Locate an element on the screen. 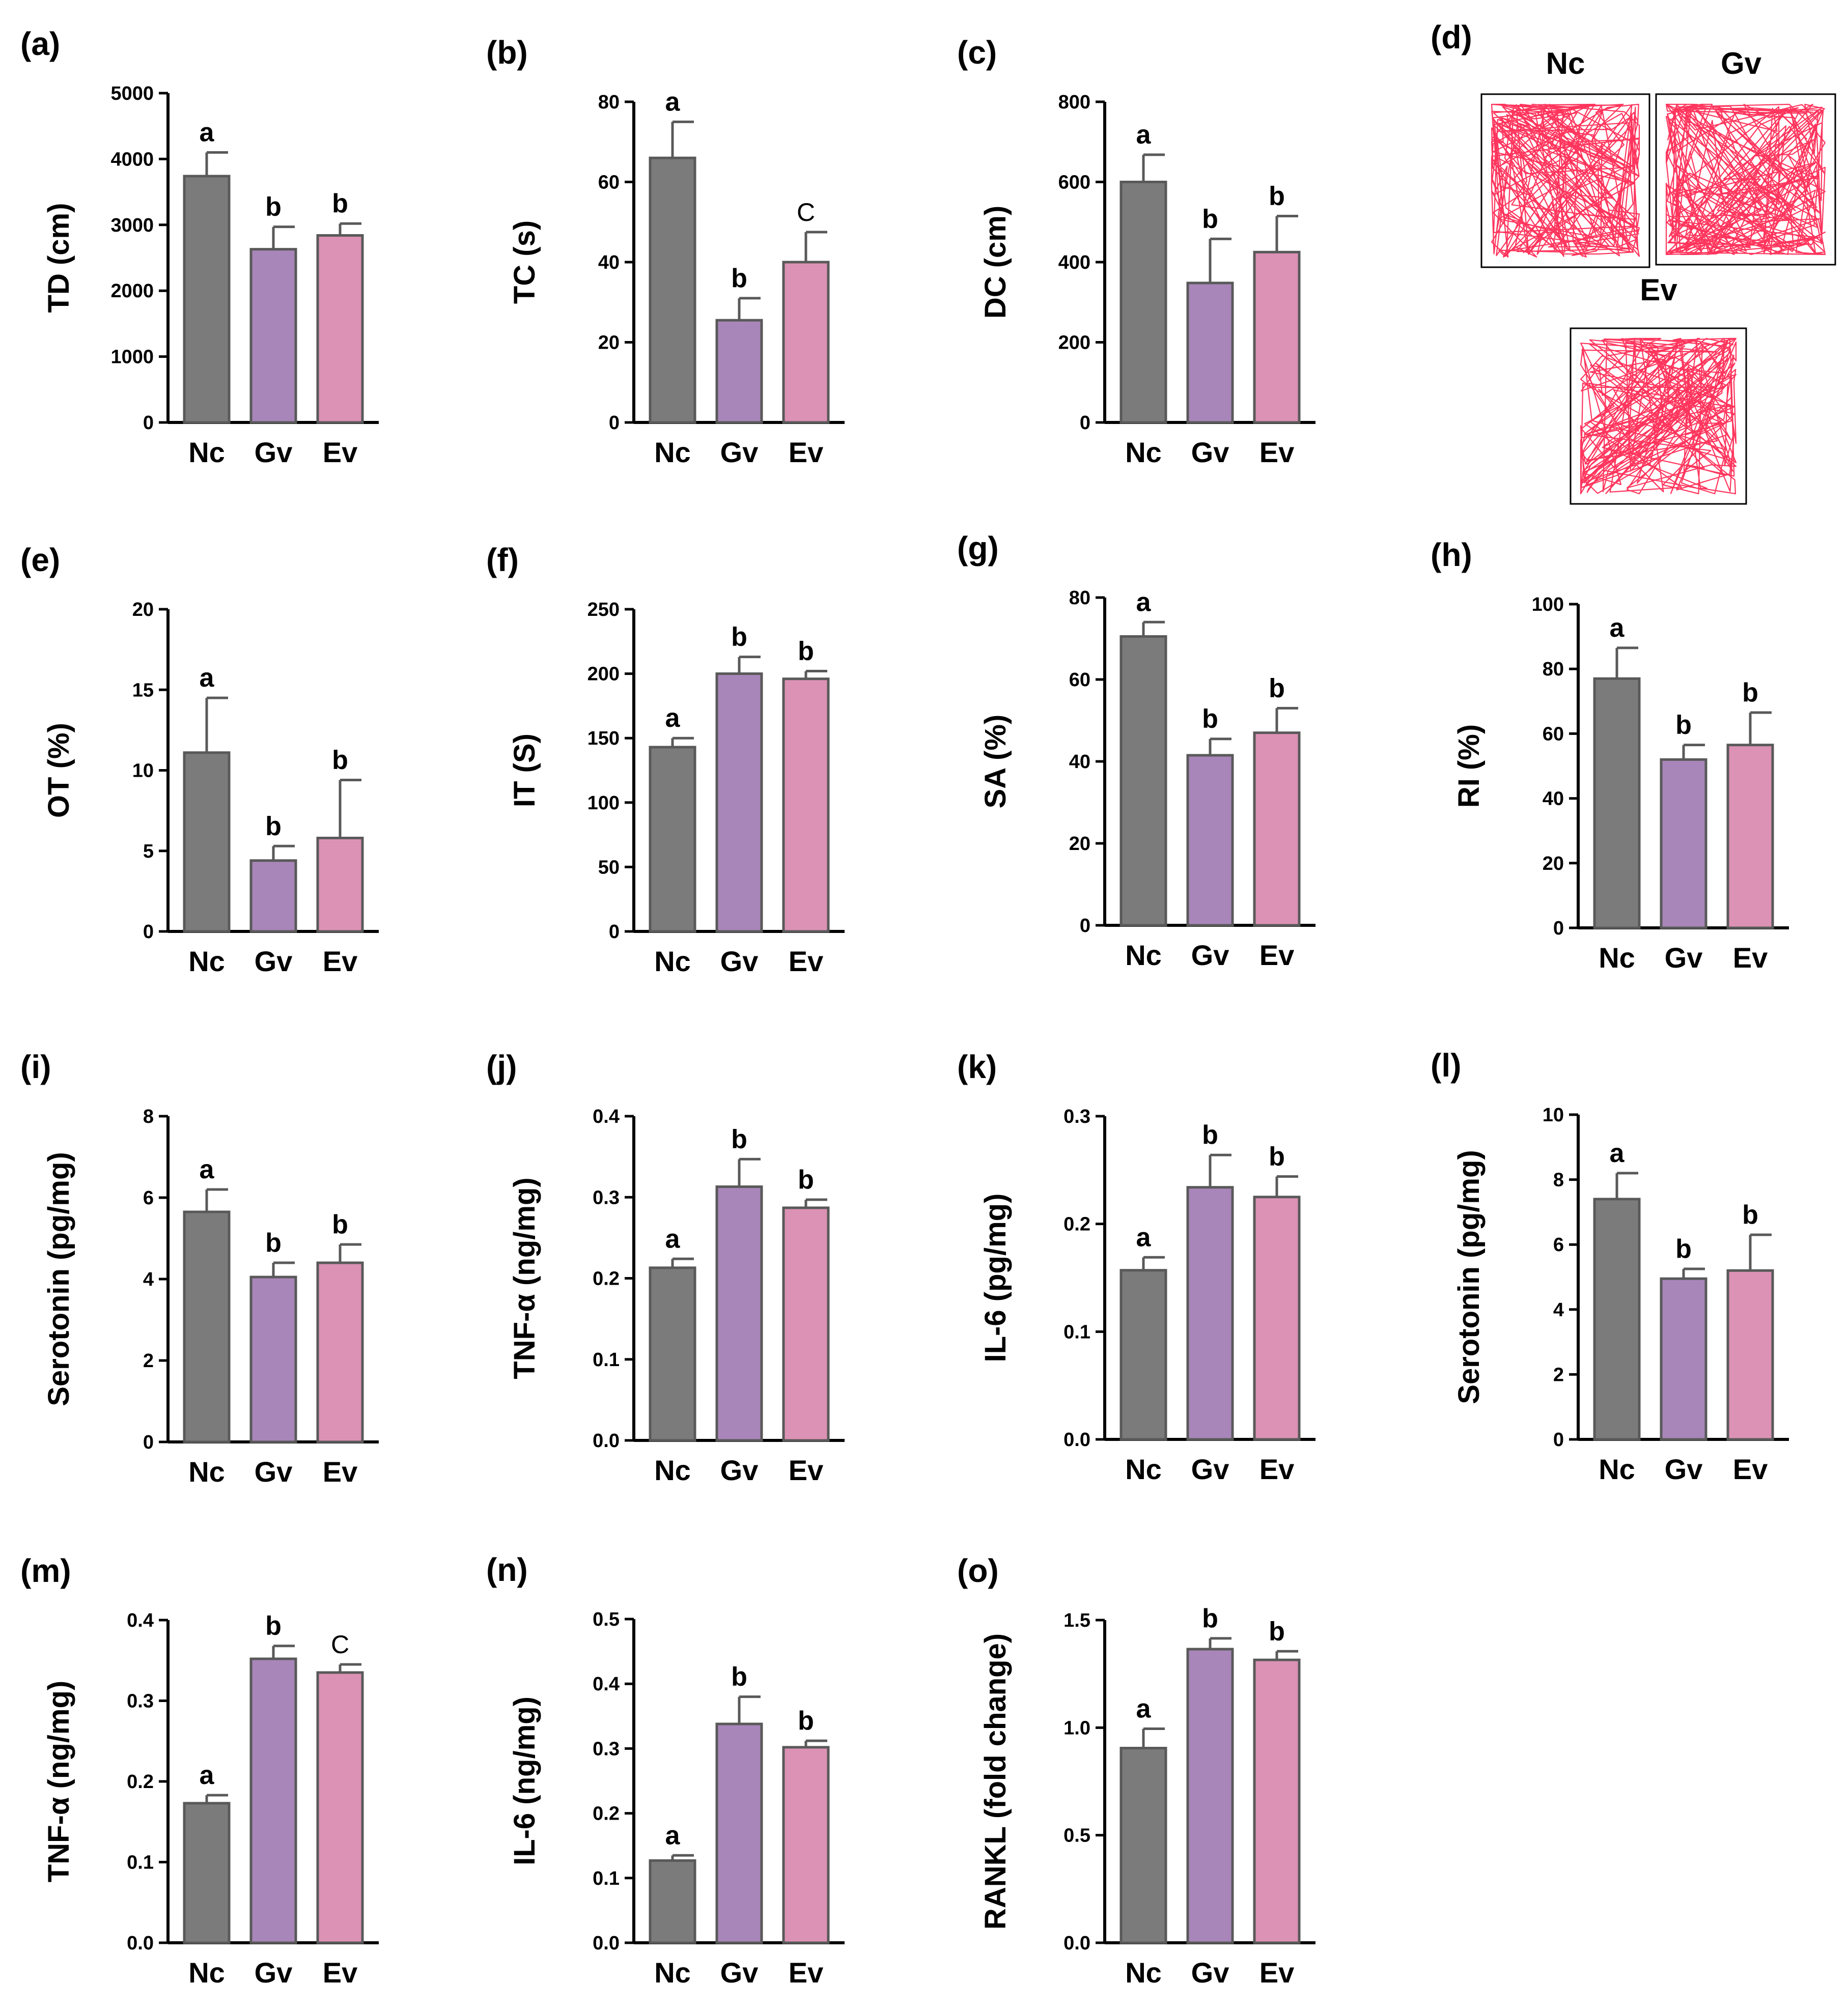  chart-j: (j) 0.0 0.1 0.2 0.3 0.4 TNF-α (ng/mg) a Nc b Gv b Ev is located at coordinates (665, 1267).